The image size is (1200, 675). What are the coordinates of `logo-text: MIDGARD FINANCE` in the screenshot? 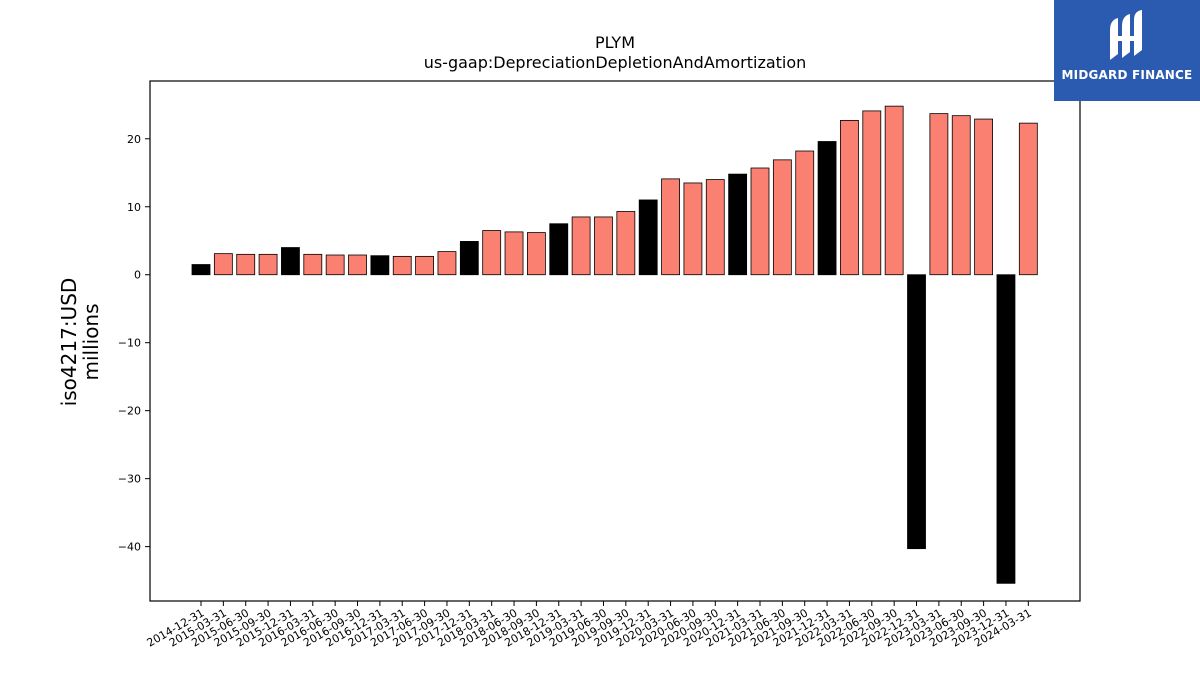 It's located at (1127, 75).